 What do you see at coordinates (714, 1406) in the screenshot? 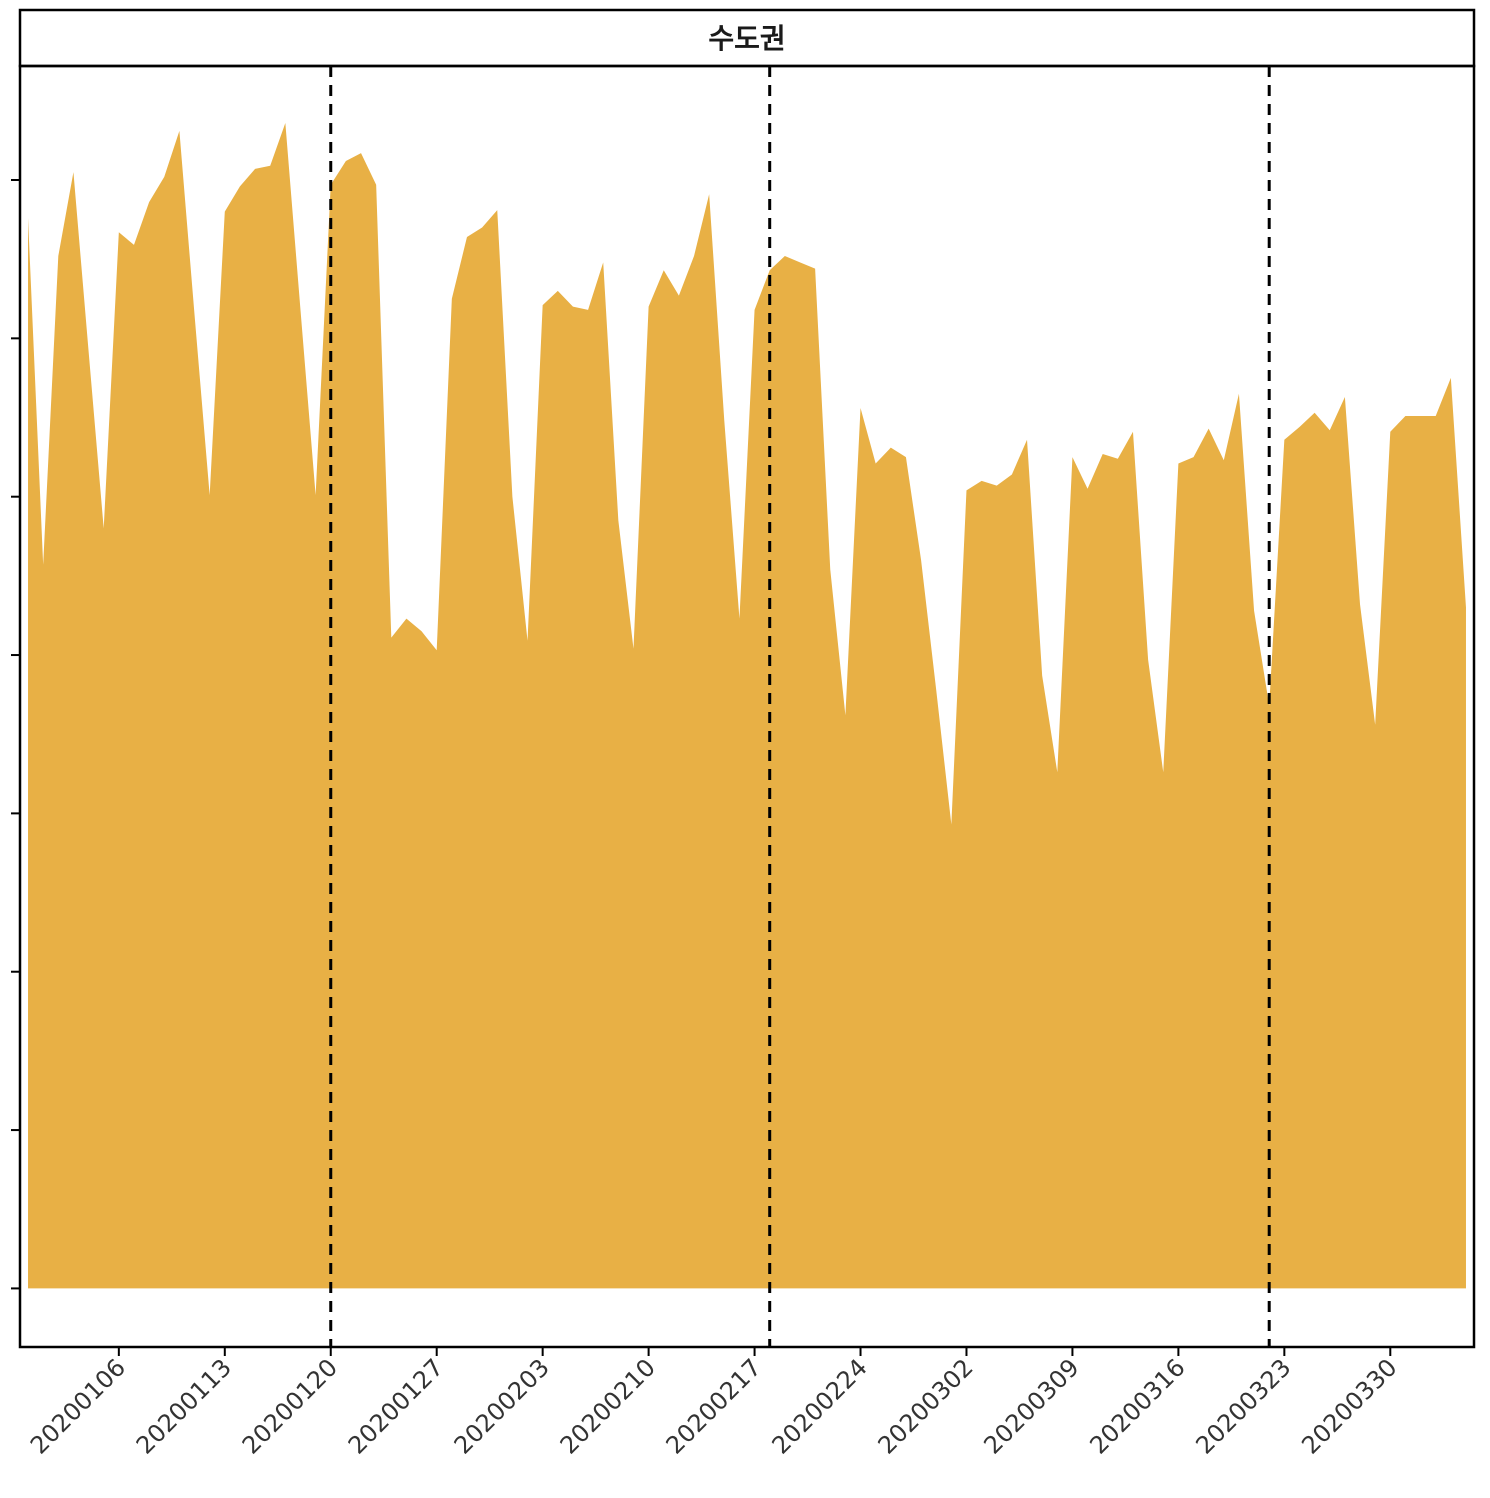
I see `x-tick-label: 20200217` at bounding box center [714, 1406].